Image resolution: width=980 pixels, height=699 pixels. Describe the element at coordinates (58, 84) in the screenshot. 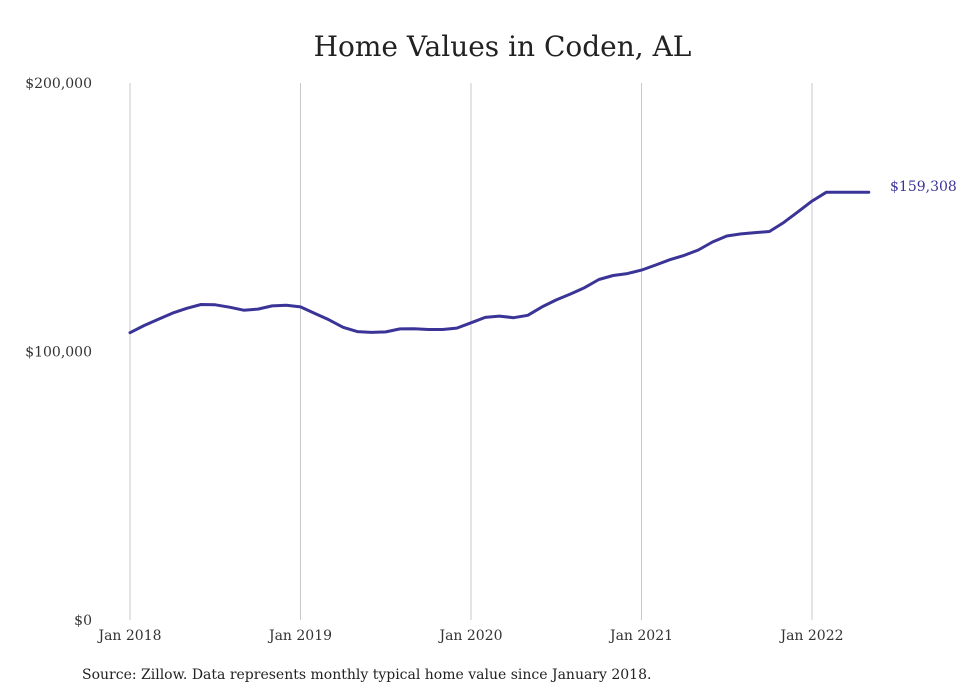

I see `y-tick-label: $200,000` at that location.